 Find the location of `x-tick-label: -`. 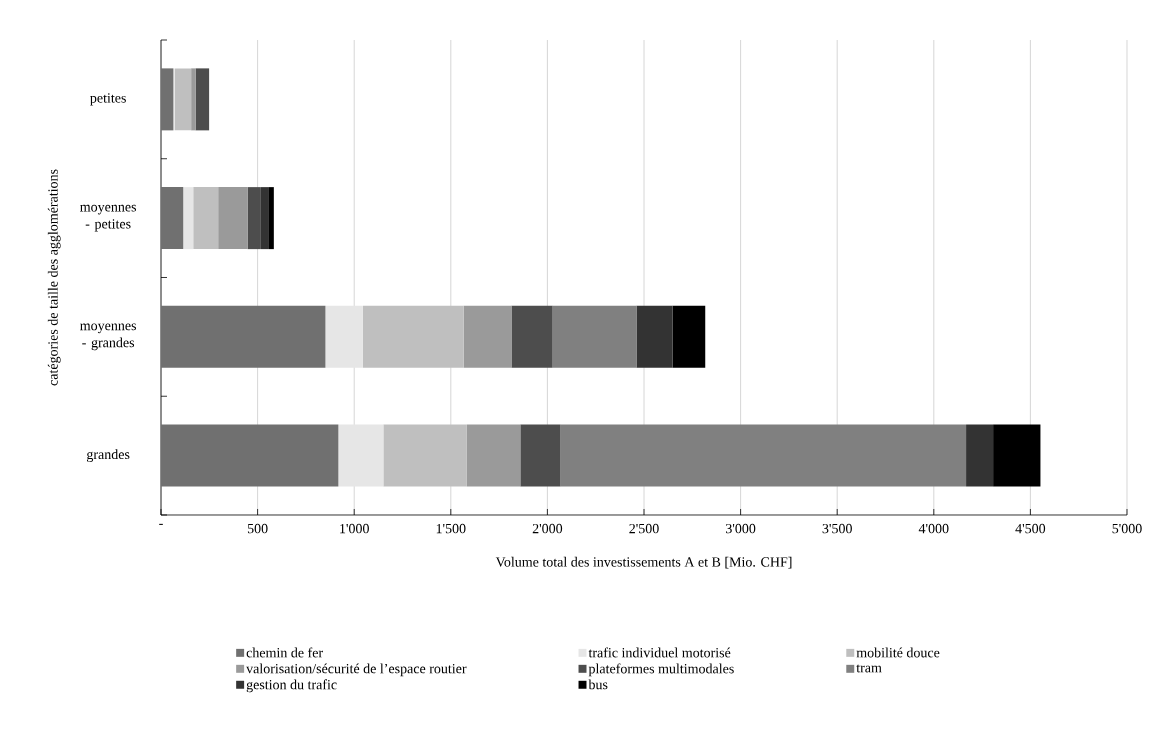

x-tick-label: - is located at coordinates (161, 524).